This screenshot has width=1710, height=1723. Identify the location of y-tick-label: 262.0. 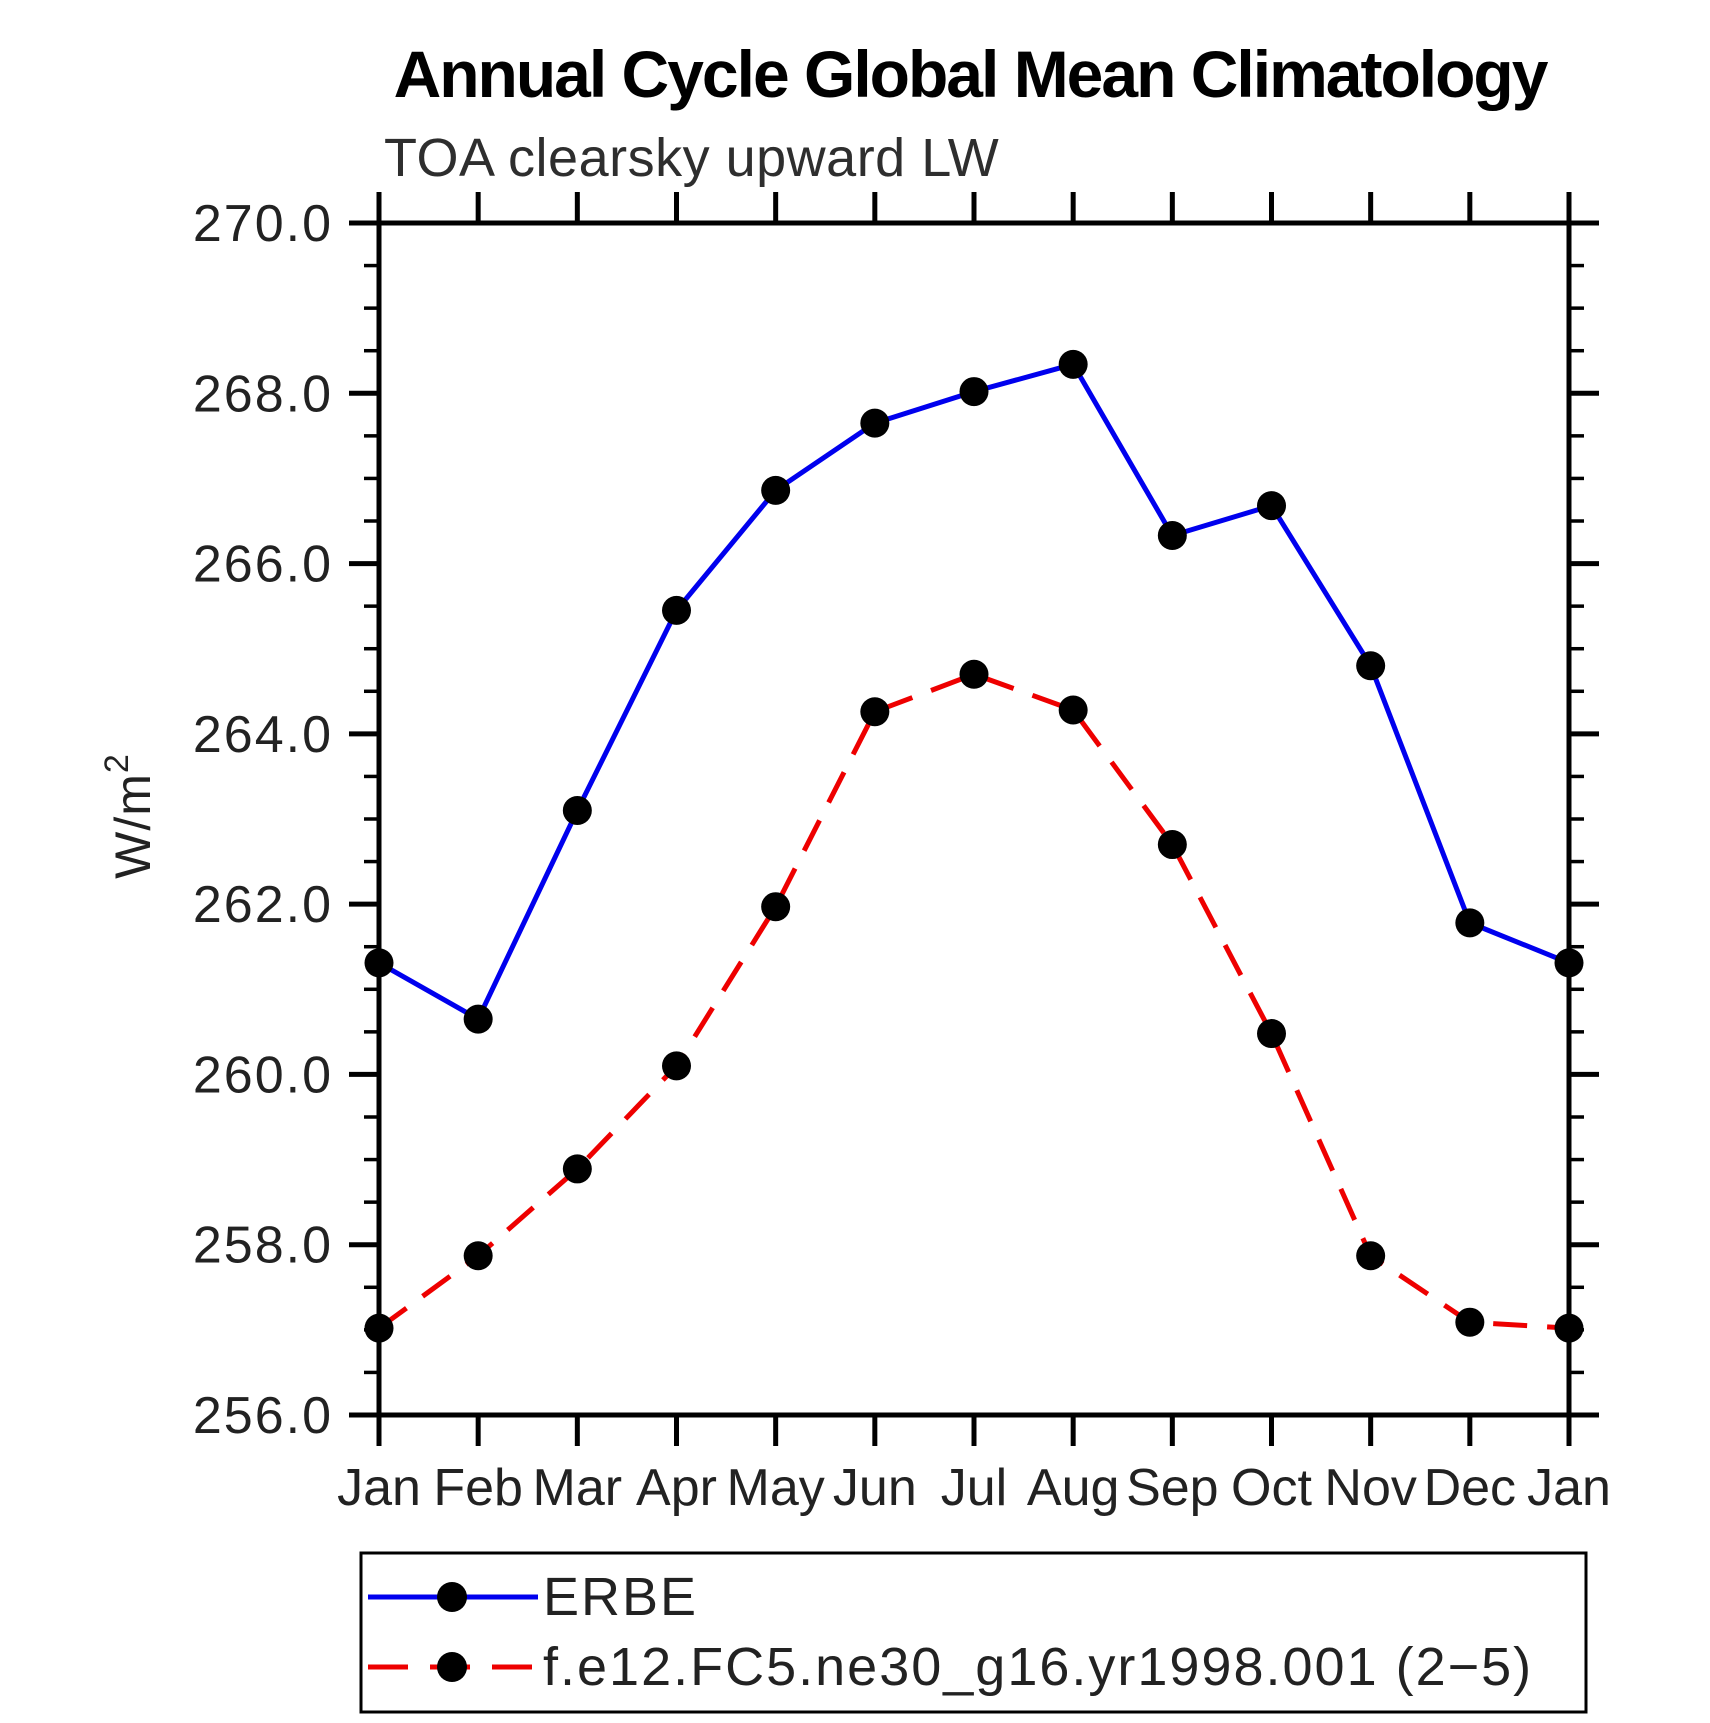
(263, 905).